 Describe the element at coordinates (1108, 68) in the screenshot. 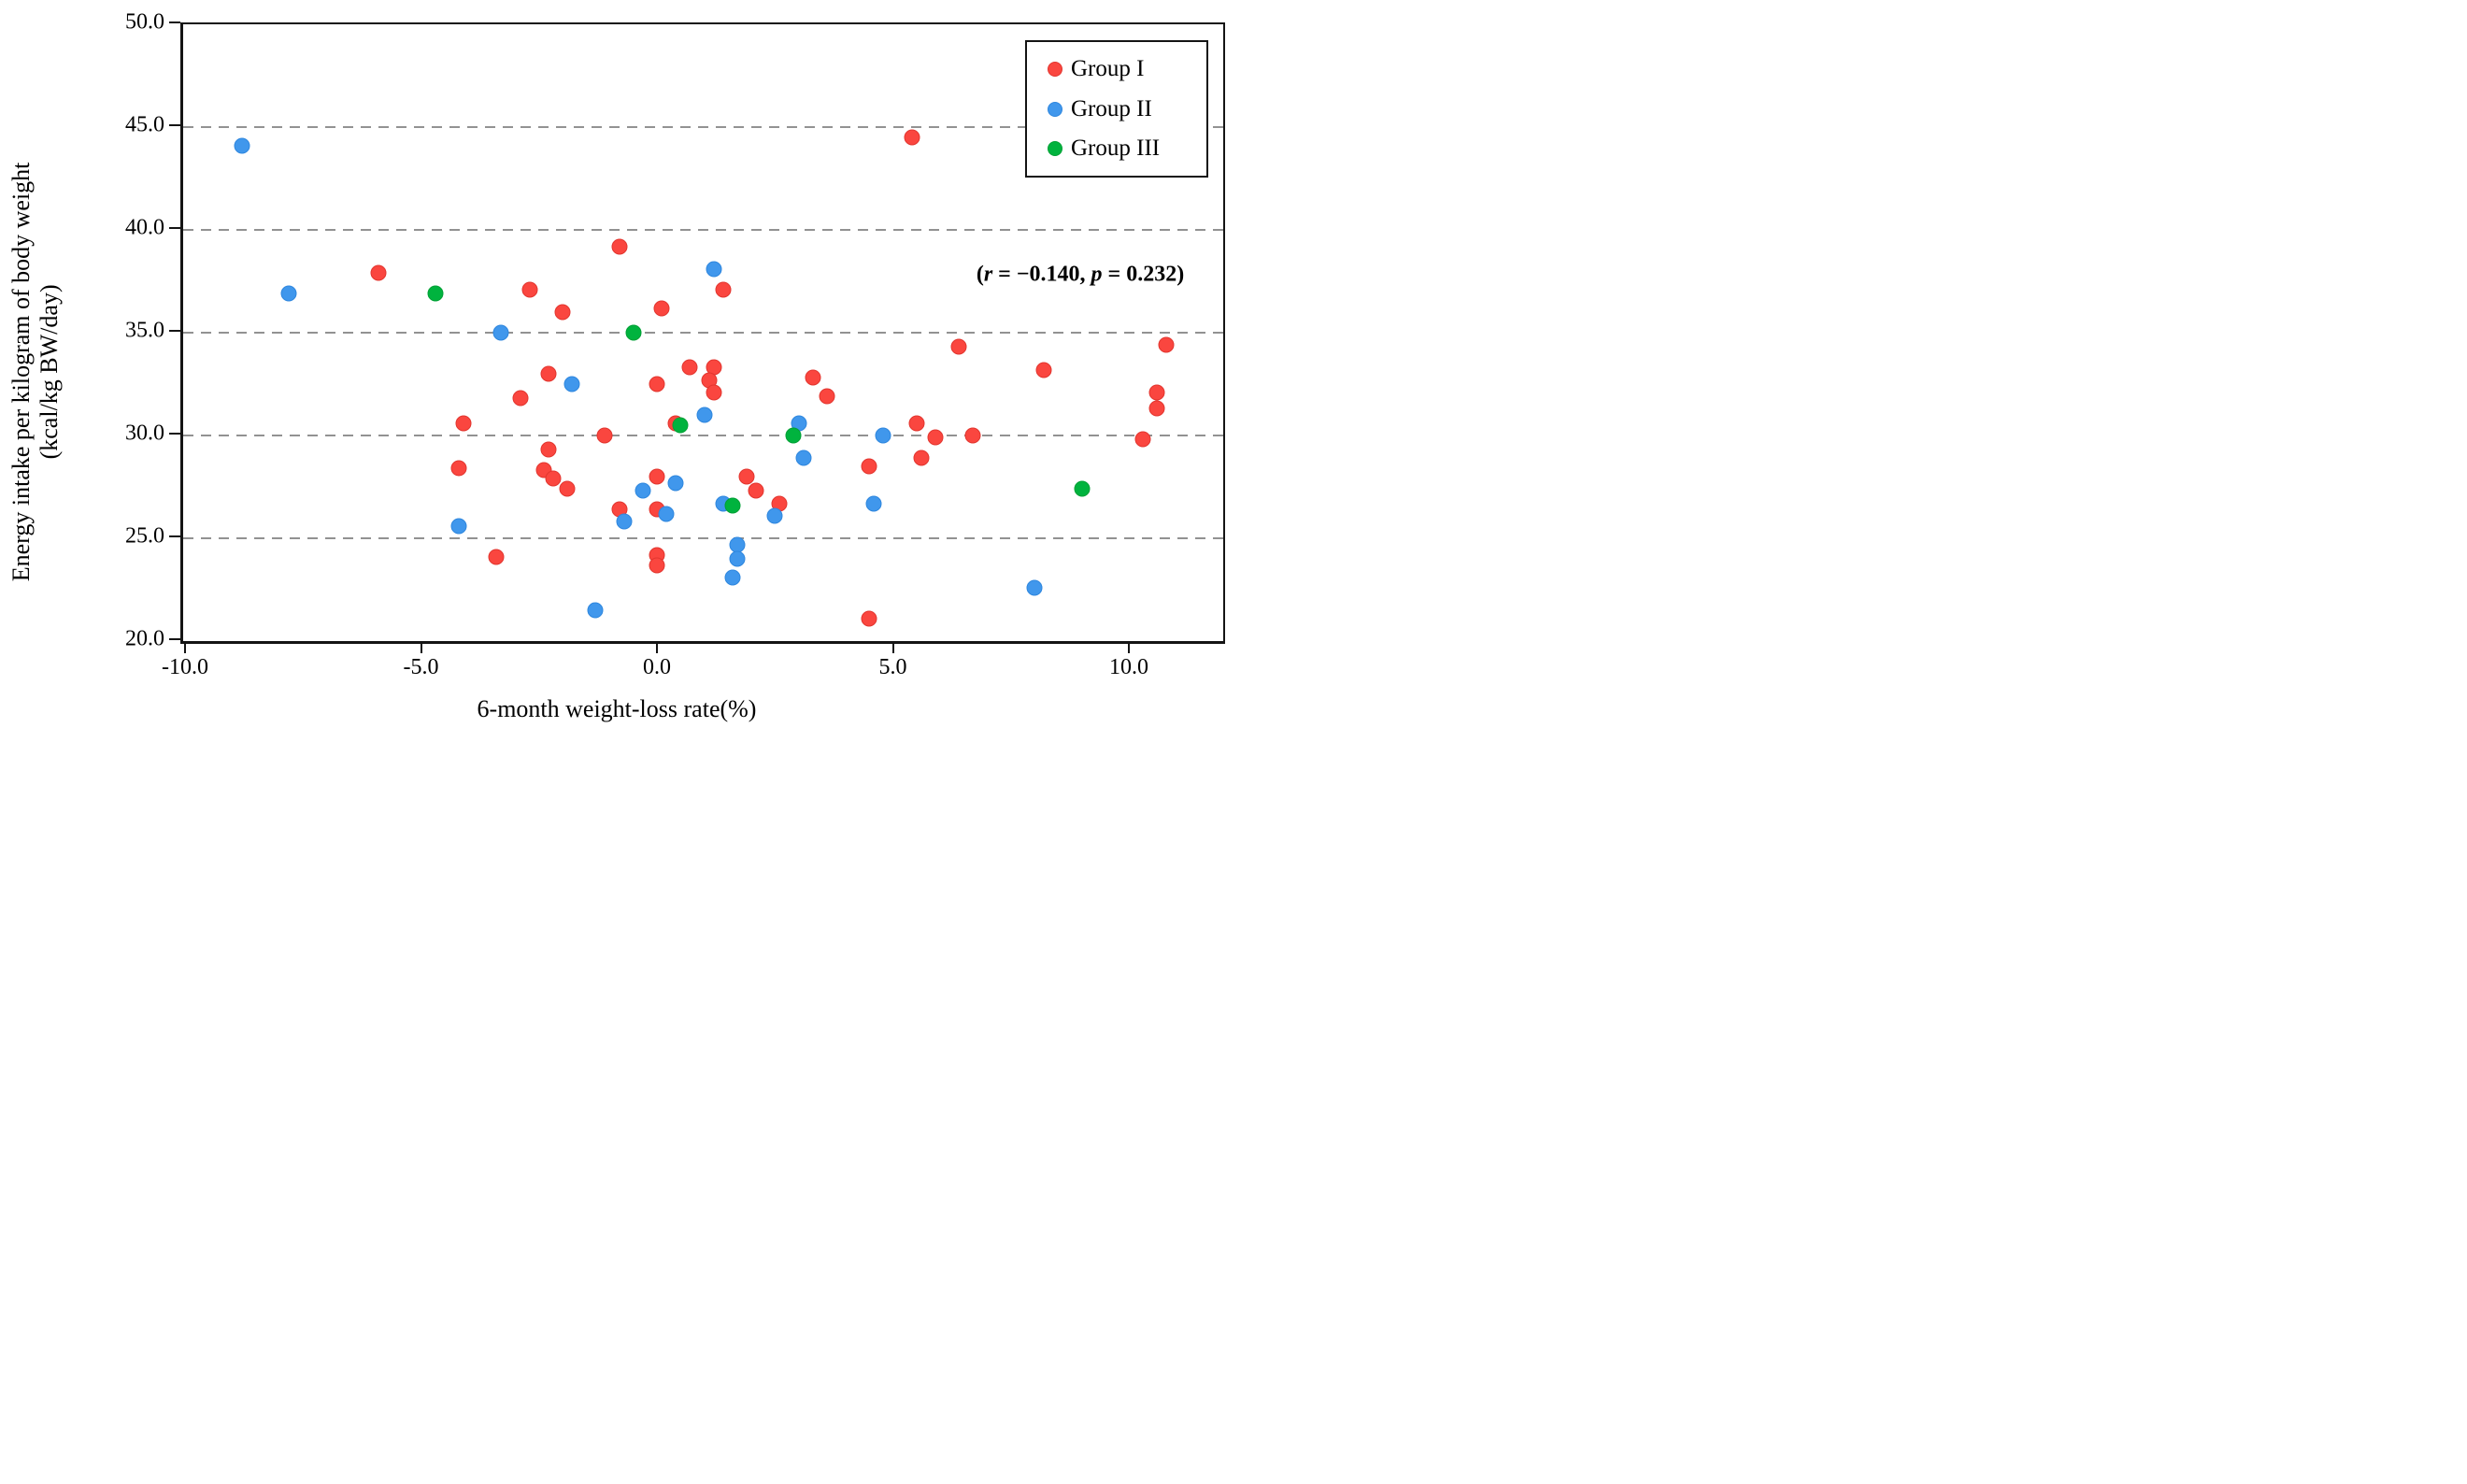

I see `legend-label: Group I` at that location.